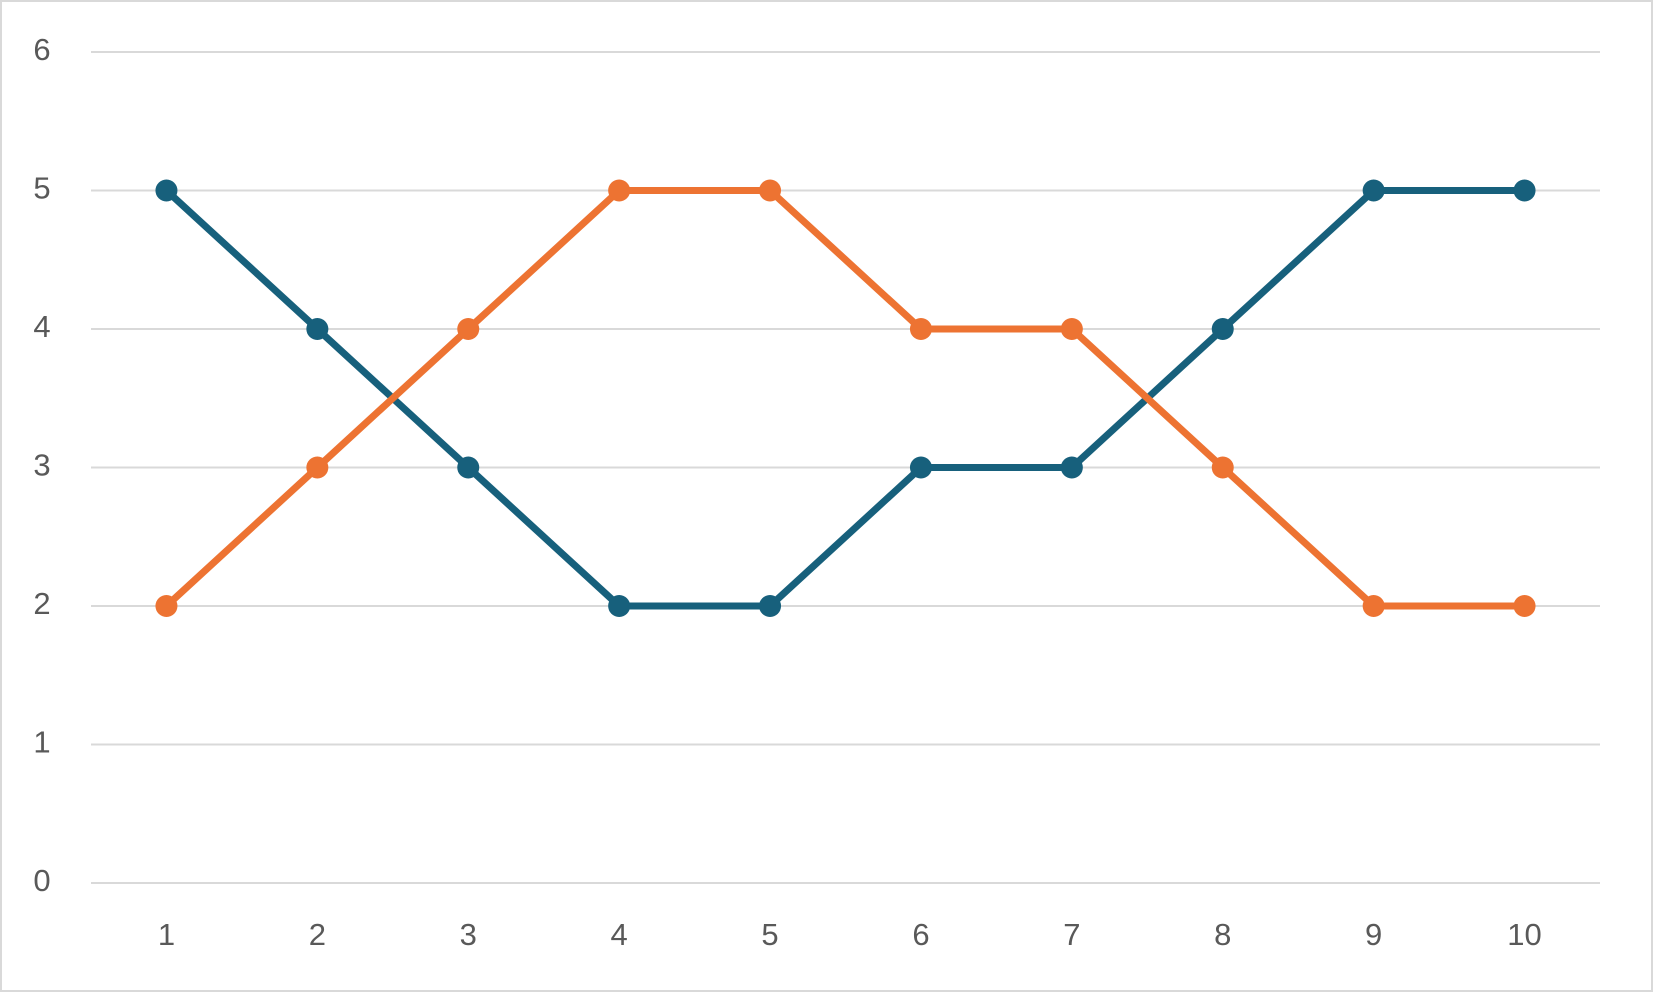 This screenshot has height=992, width=1653. Describe the element at coordinates (41, 880) in the screenshot. I see `y-tick-label: 0` at that location.